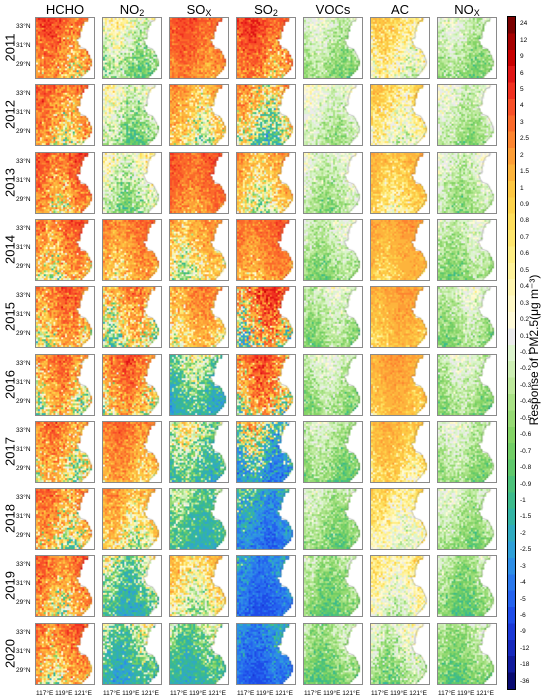 This screenshot has width=550, height=700. I want to click on map-panel-so2-2019, so click(266, 586).